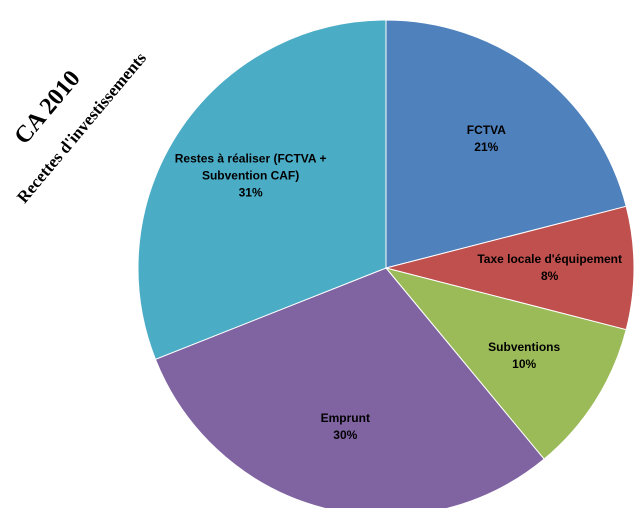 The width and height of the screenshot is (634, 508). Describe the element at coordinates (345, 434) in the screenshot. I see `slice-value: 30%` at that location.